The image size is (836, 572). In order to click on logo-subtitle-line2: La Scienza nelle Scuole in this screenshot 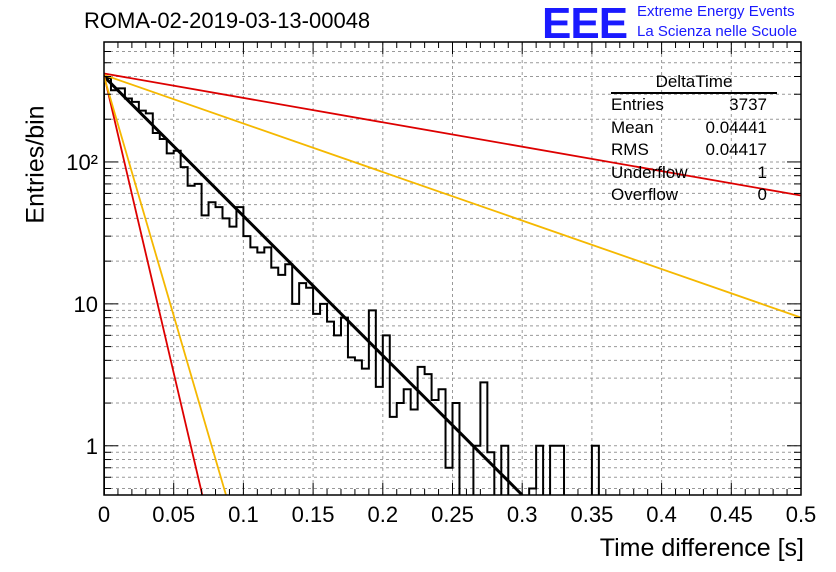, I will do `click(717, 31)`.